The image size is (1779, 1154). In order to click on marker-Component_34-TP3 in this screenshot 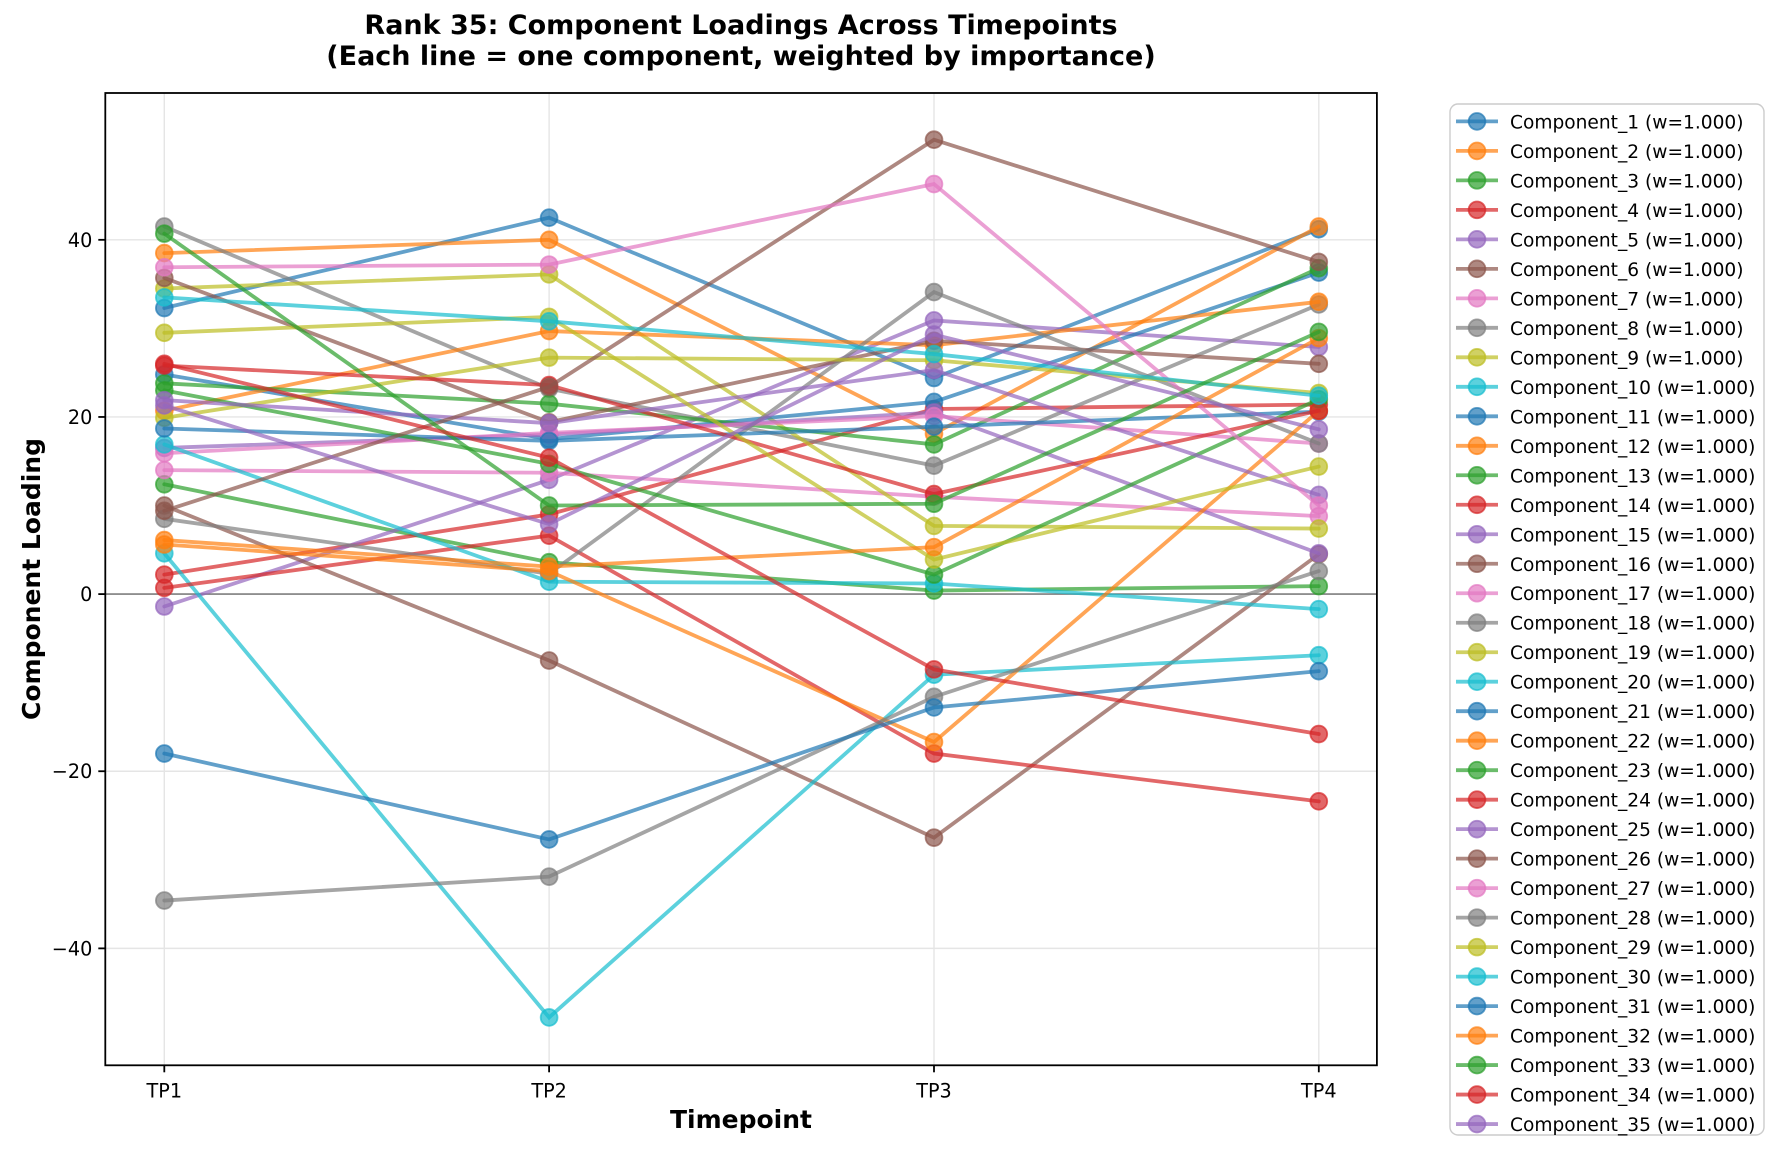, I will do `click(934, 669)`.